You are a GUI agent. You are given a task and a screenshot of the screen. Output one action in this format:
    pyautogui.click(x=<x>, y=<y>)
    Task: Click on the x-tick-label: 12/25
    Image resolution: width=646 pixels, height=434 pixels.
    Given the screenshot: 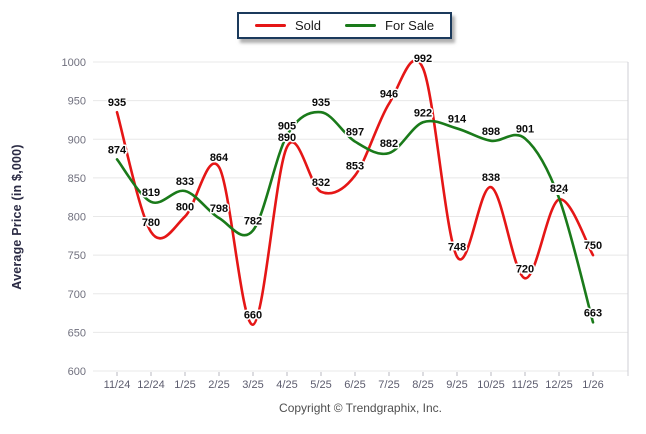 What is the action you would take?
    pyautogui.click(x=559, y=385)
    